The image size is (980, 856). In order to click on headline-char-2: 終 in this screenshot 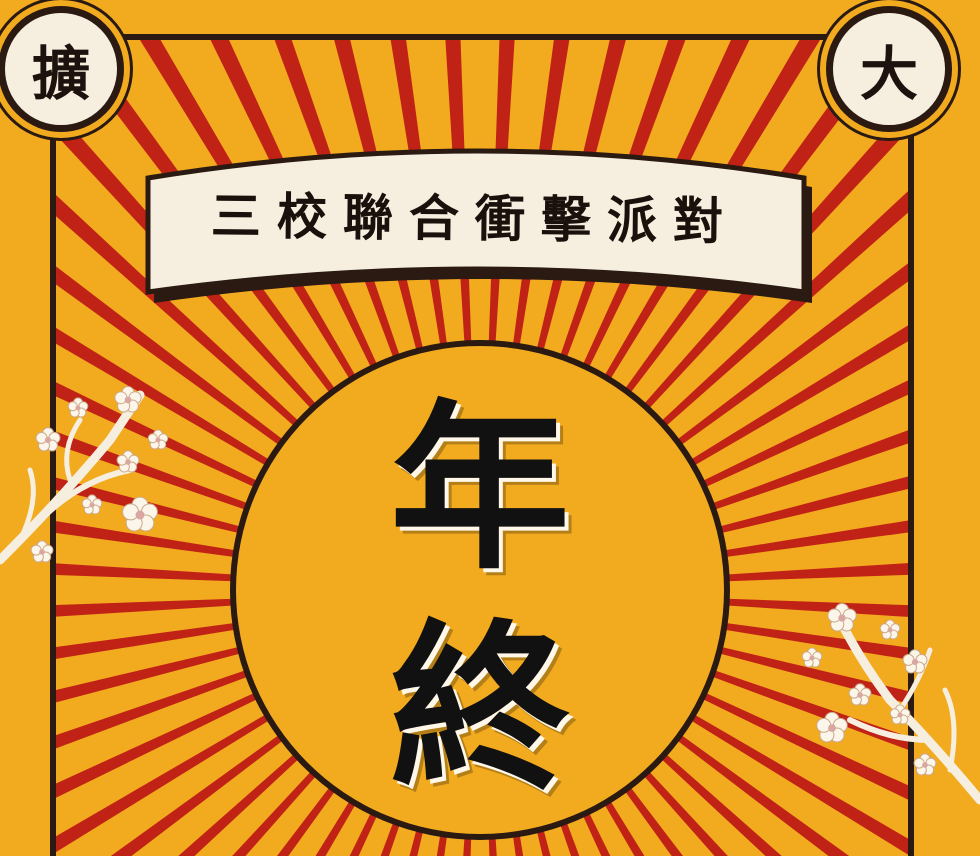, I will do `click(479, 709)`.